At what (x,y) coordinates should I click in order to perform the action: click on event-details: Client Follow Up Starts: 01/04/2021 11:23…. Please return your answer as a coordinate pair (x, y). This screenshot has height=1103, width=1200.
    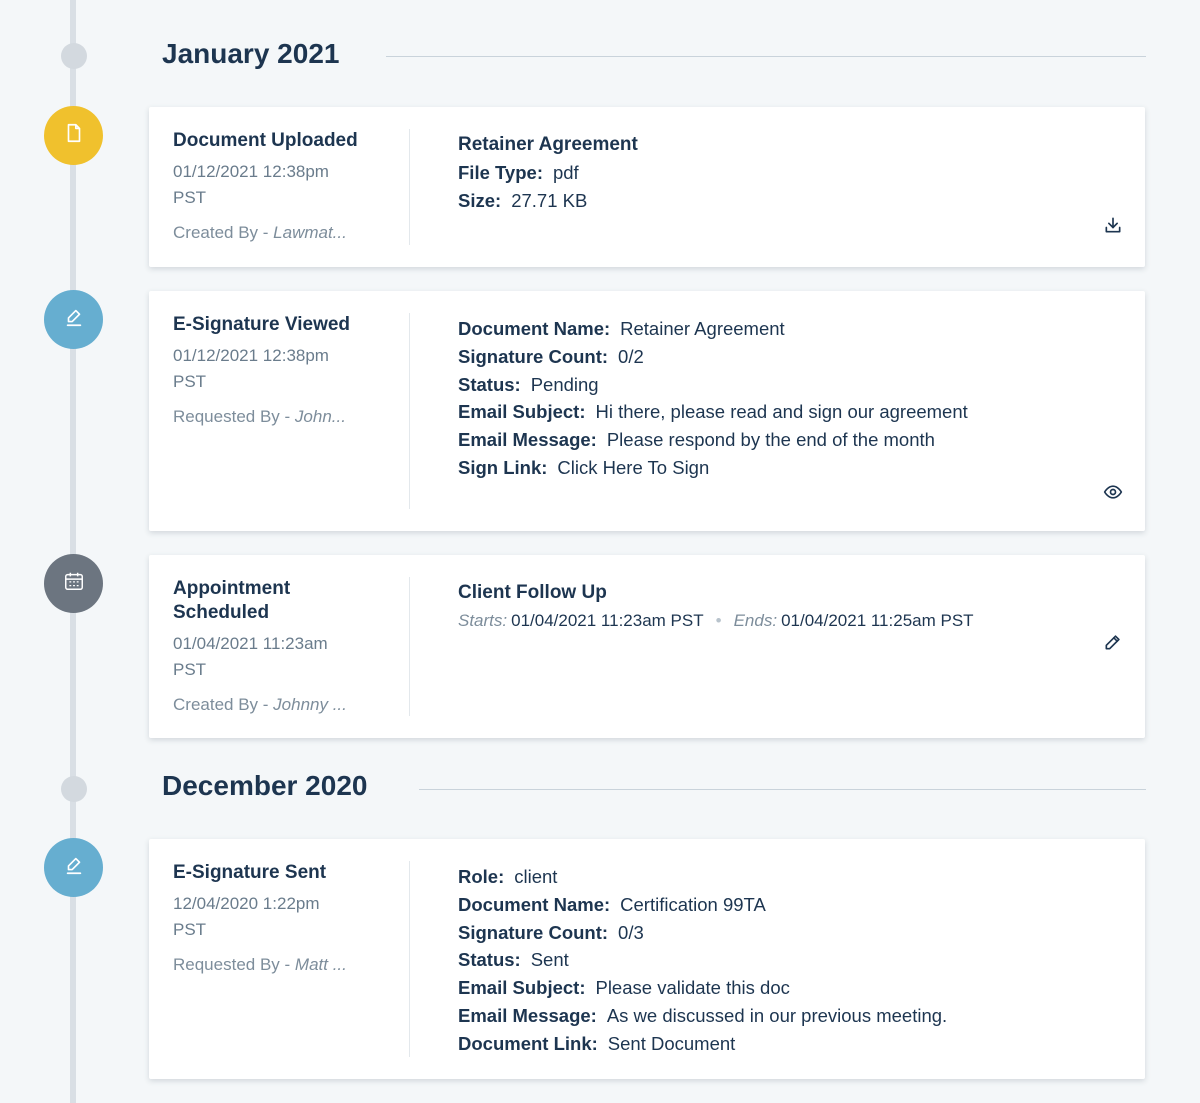
    Looking at the image, I should click on (771, 607).